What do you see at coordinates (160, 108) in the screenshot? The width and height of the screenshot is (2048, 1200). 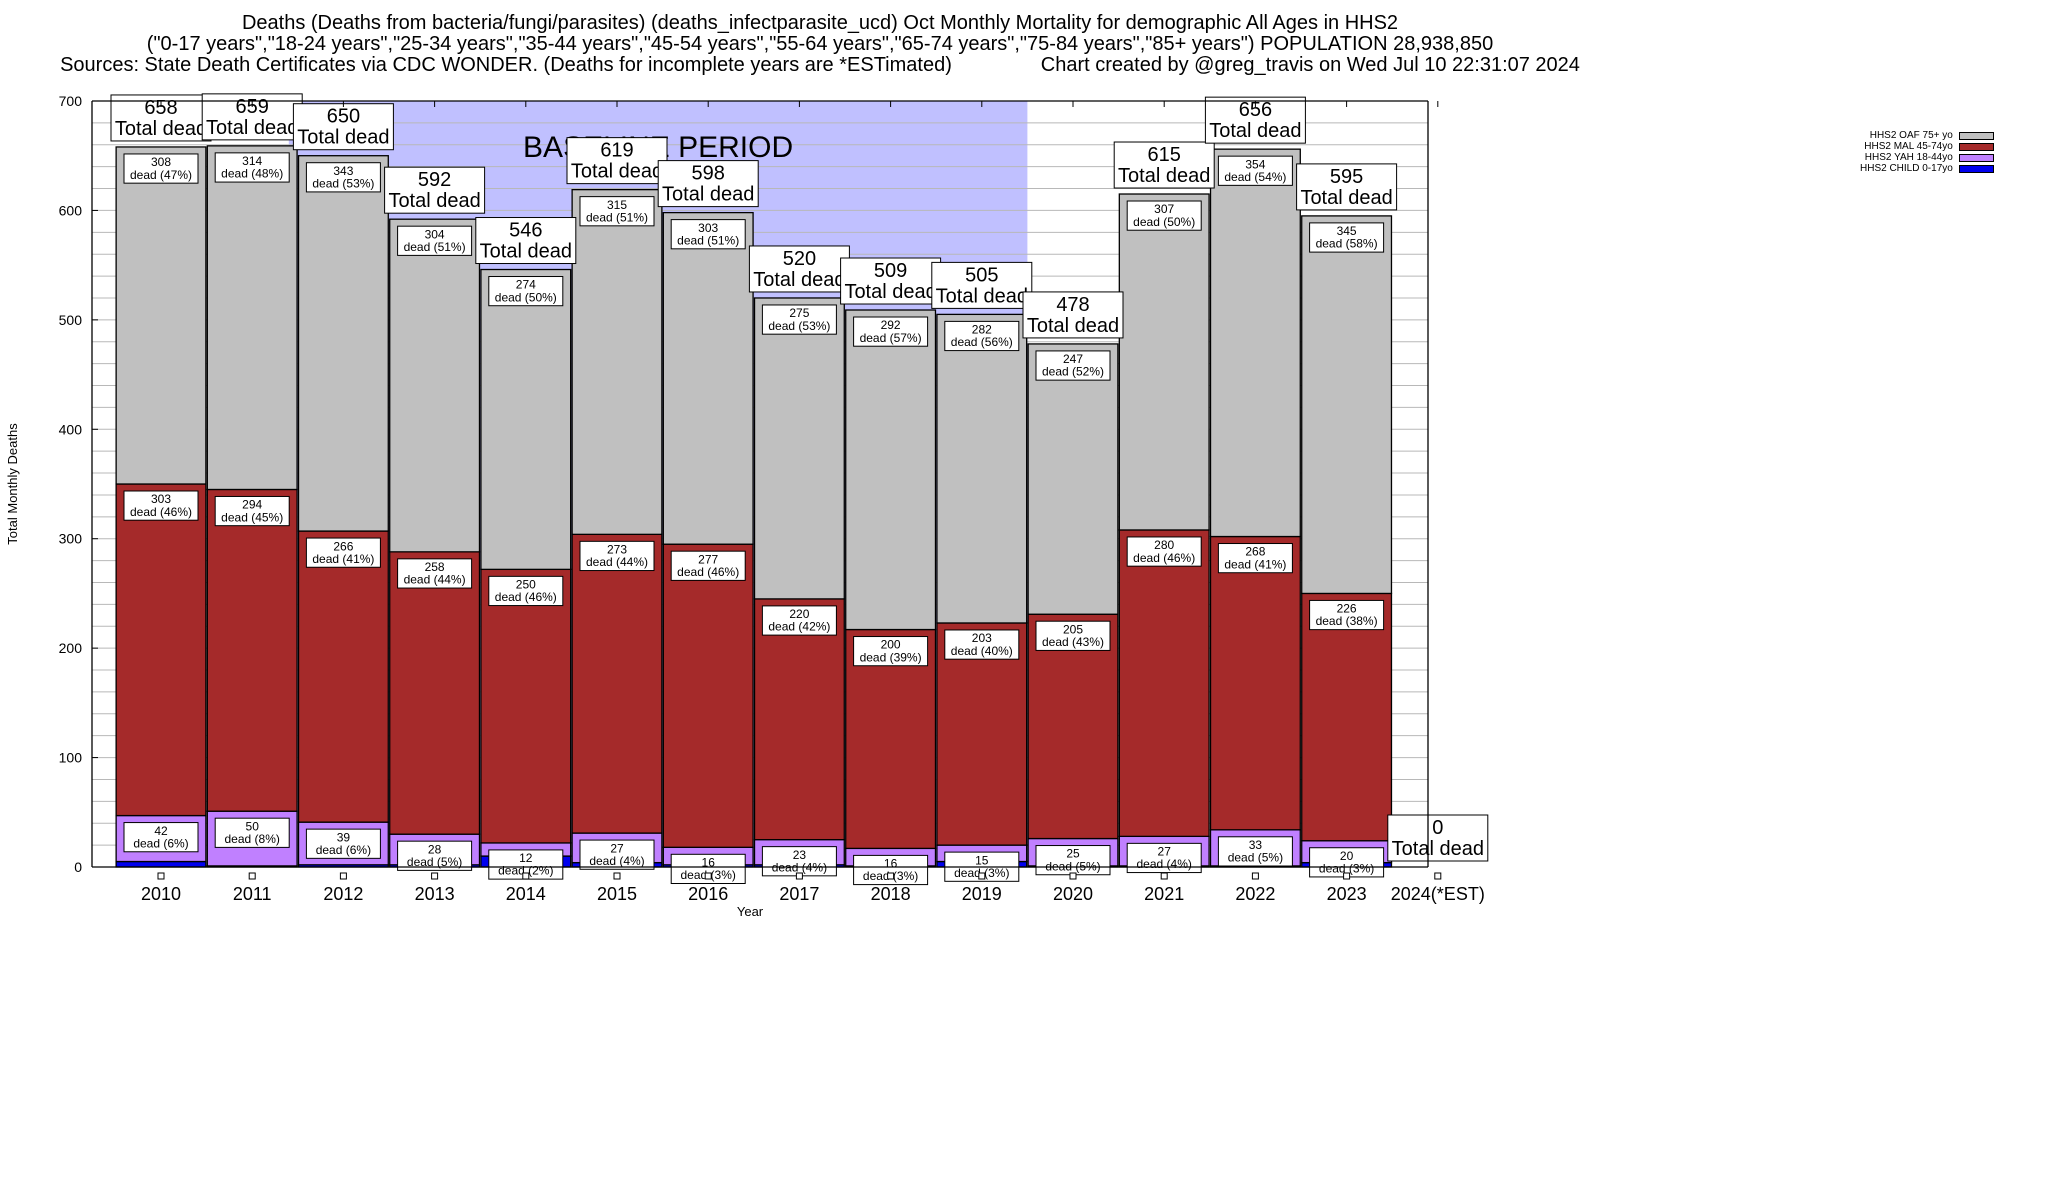 I see `total-data-label: 658` at bounding box center [160, 108].